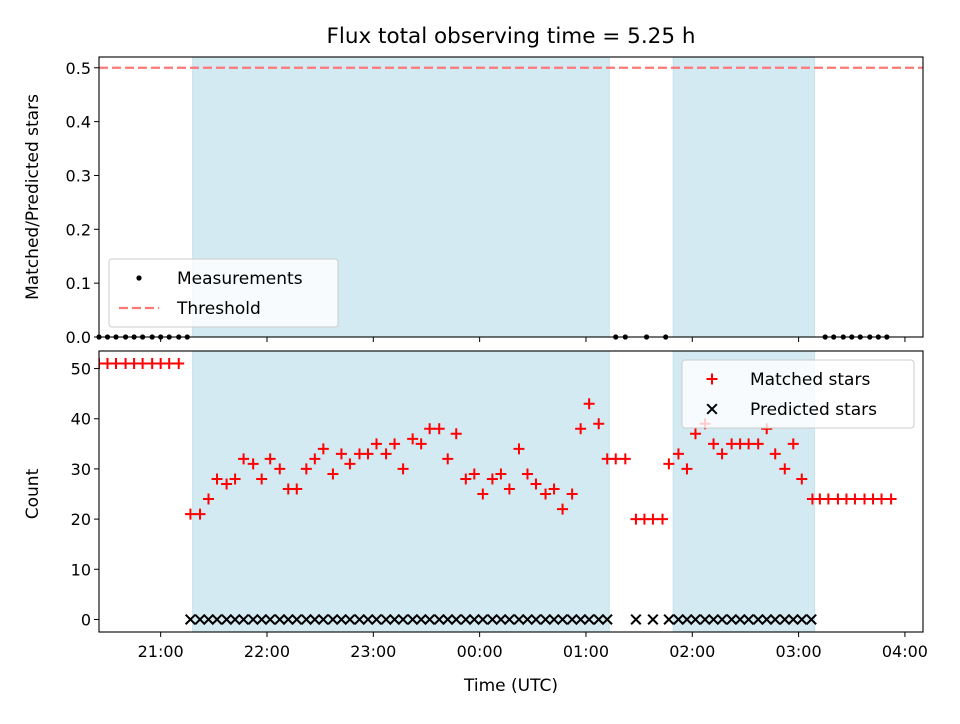 The image size is (960, 724). Describe the element at coordinates (218, 309) in the screenshot. I see `legend-threshold-label: Threshold` at that location.